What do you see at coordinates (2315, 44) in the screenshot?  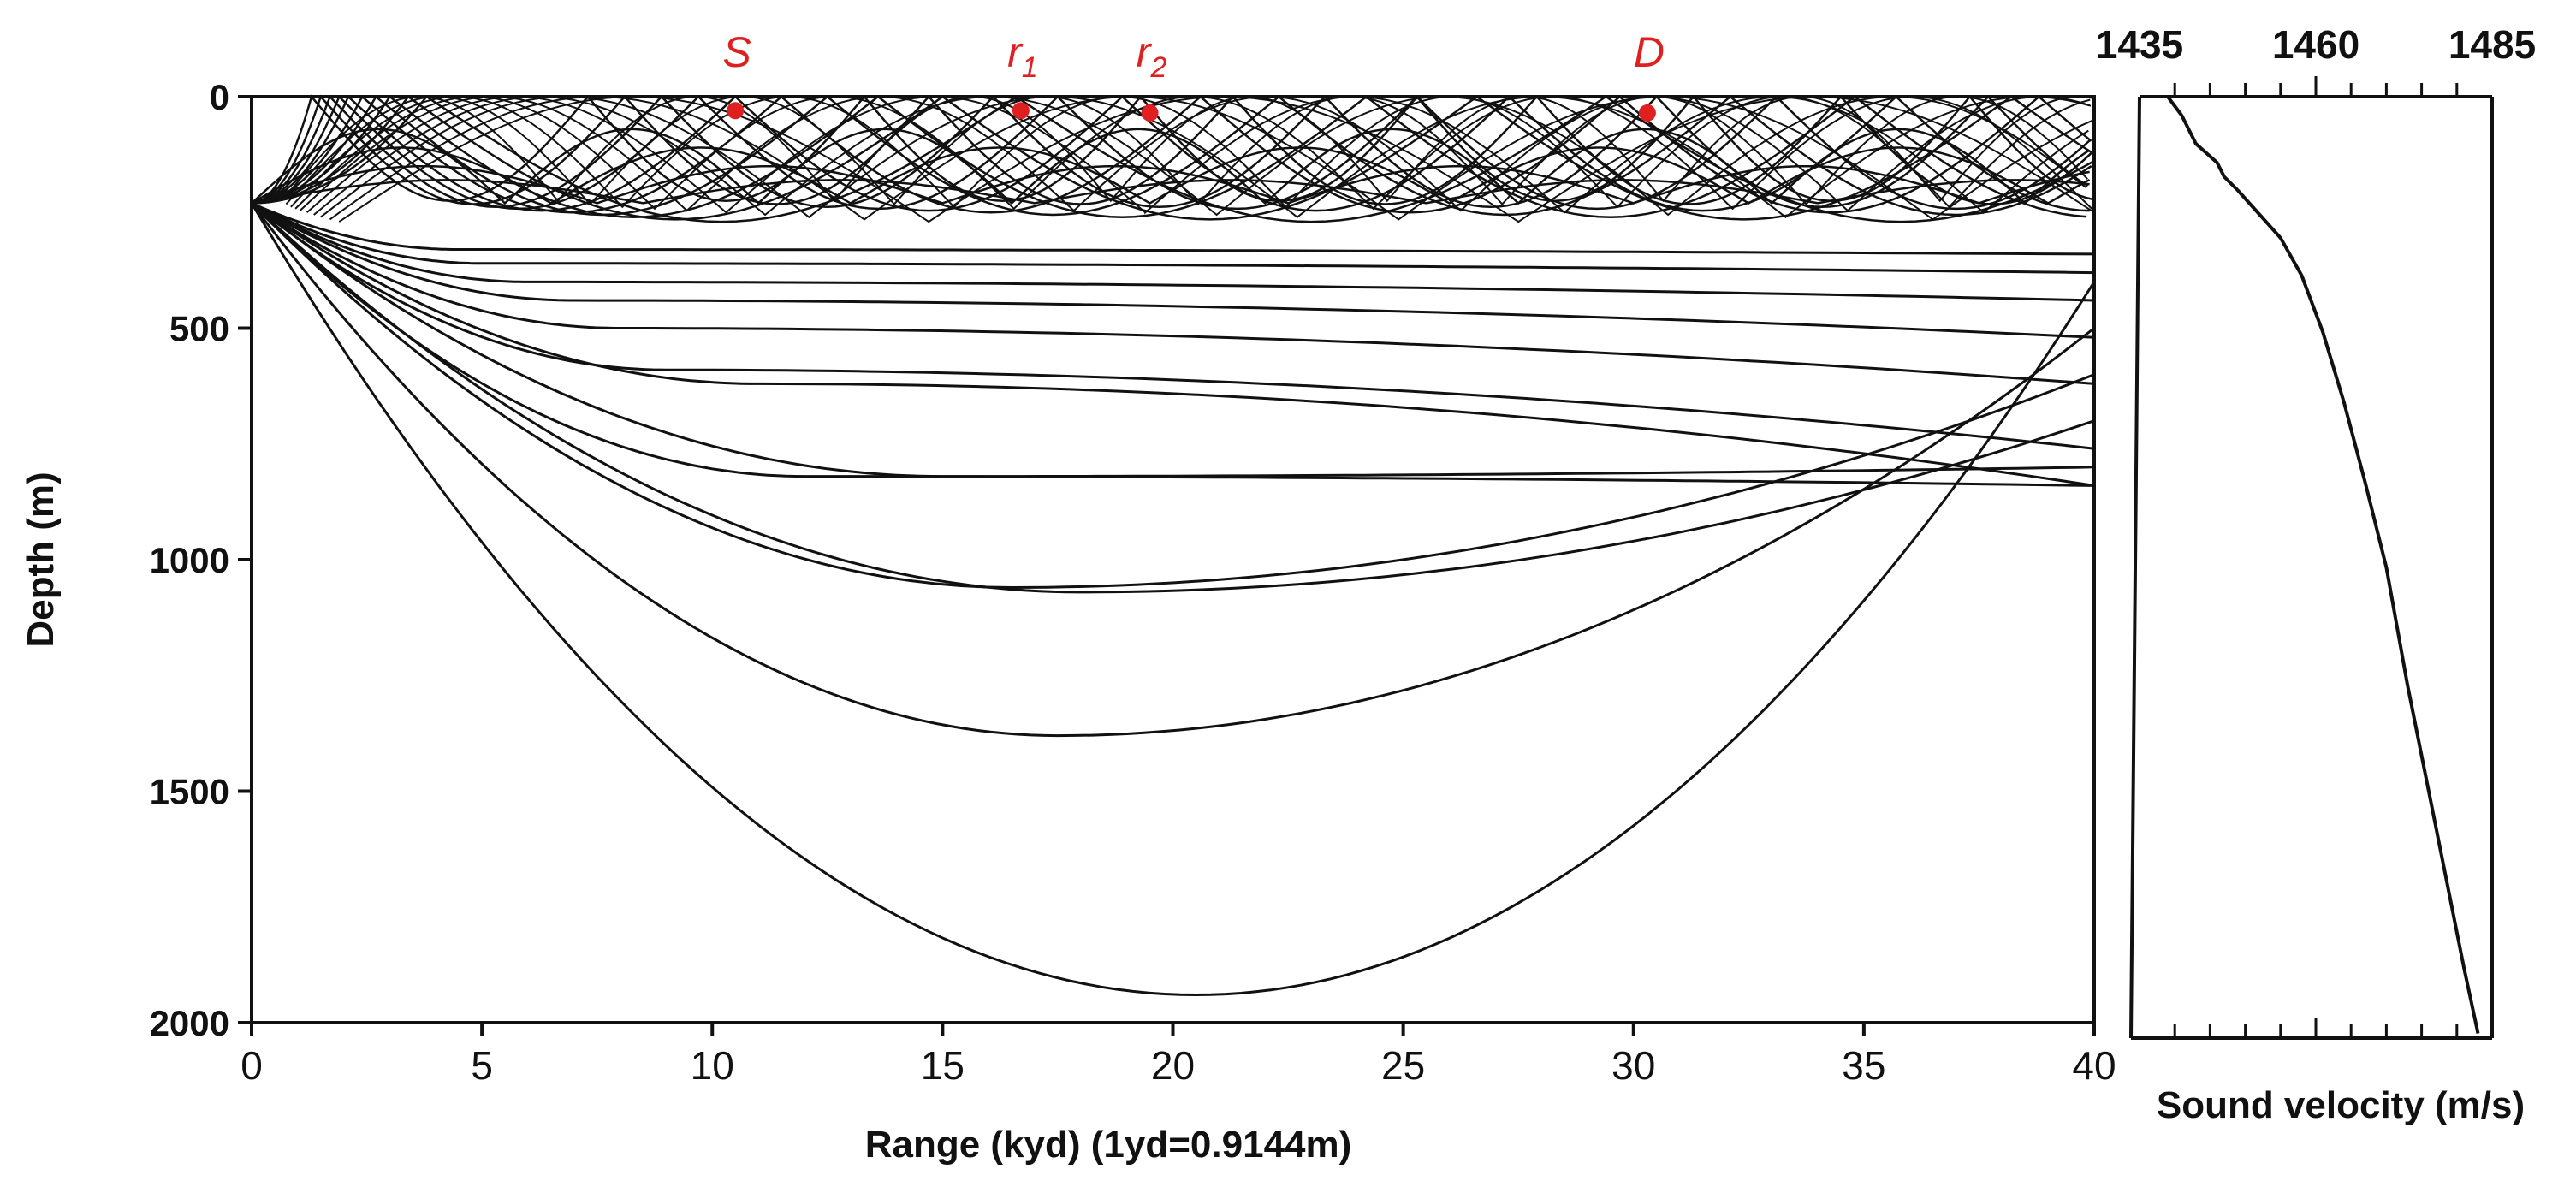 I see `velocity-tick-label: 1460` at bounding box center [2315, 44].